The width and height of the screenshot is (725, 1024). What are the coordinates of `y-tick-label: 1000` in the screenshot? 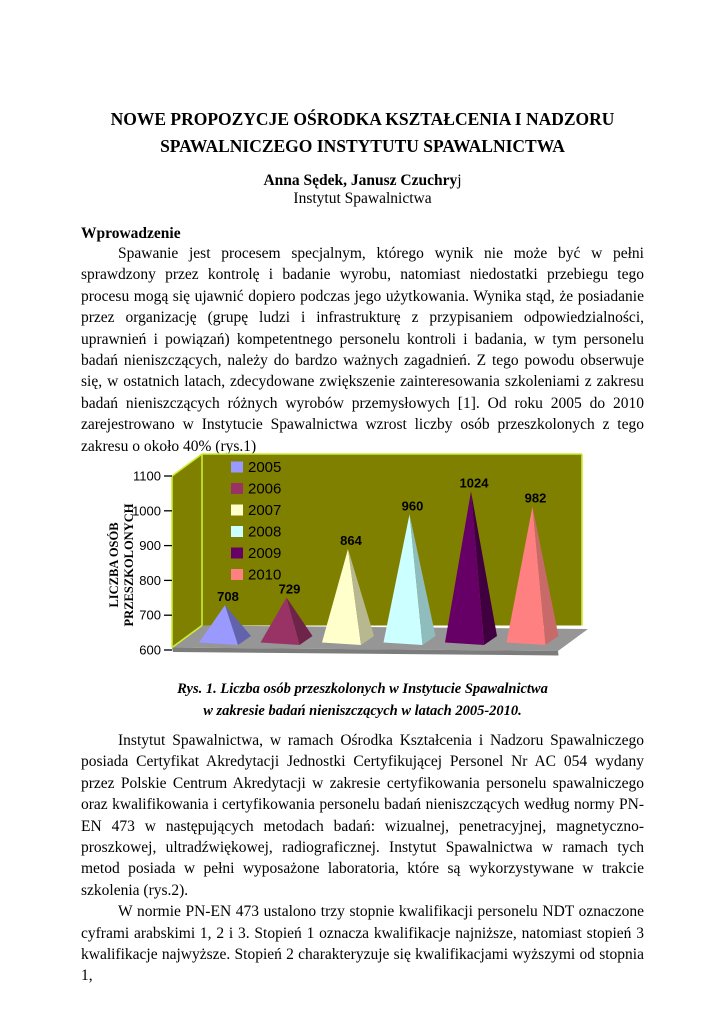 It's located at (146, 510).